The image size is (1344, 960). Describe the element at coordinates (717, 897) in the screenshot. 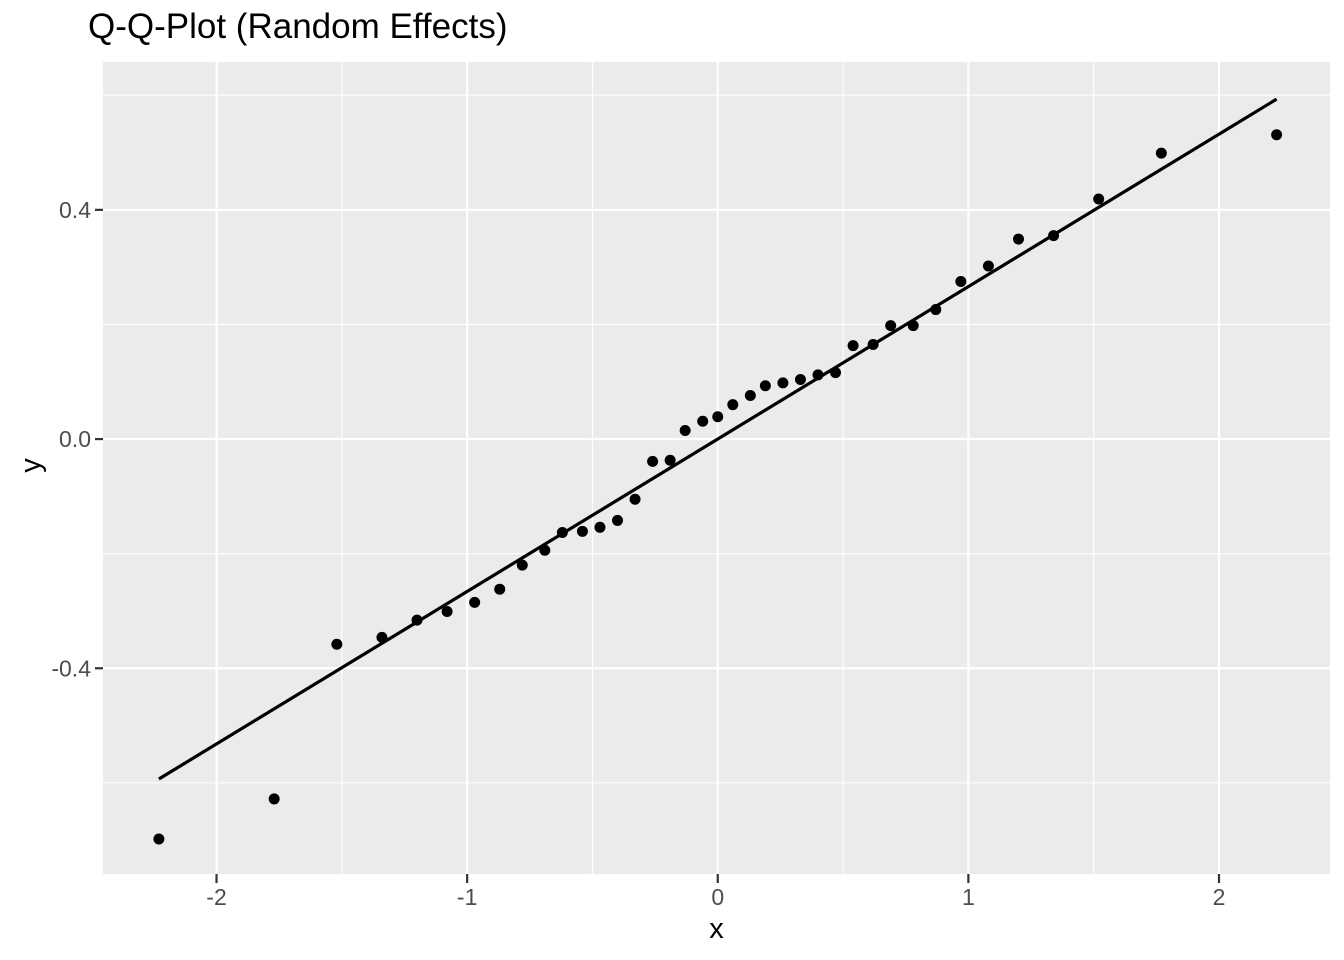

I see `x-tick-label: 0` at that location.